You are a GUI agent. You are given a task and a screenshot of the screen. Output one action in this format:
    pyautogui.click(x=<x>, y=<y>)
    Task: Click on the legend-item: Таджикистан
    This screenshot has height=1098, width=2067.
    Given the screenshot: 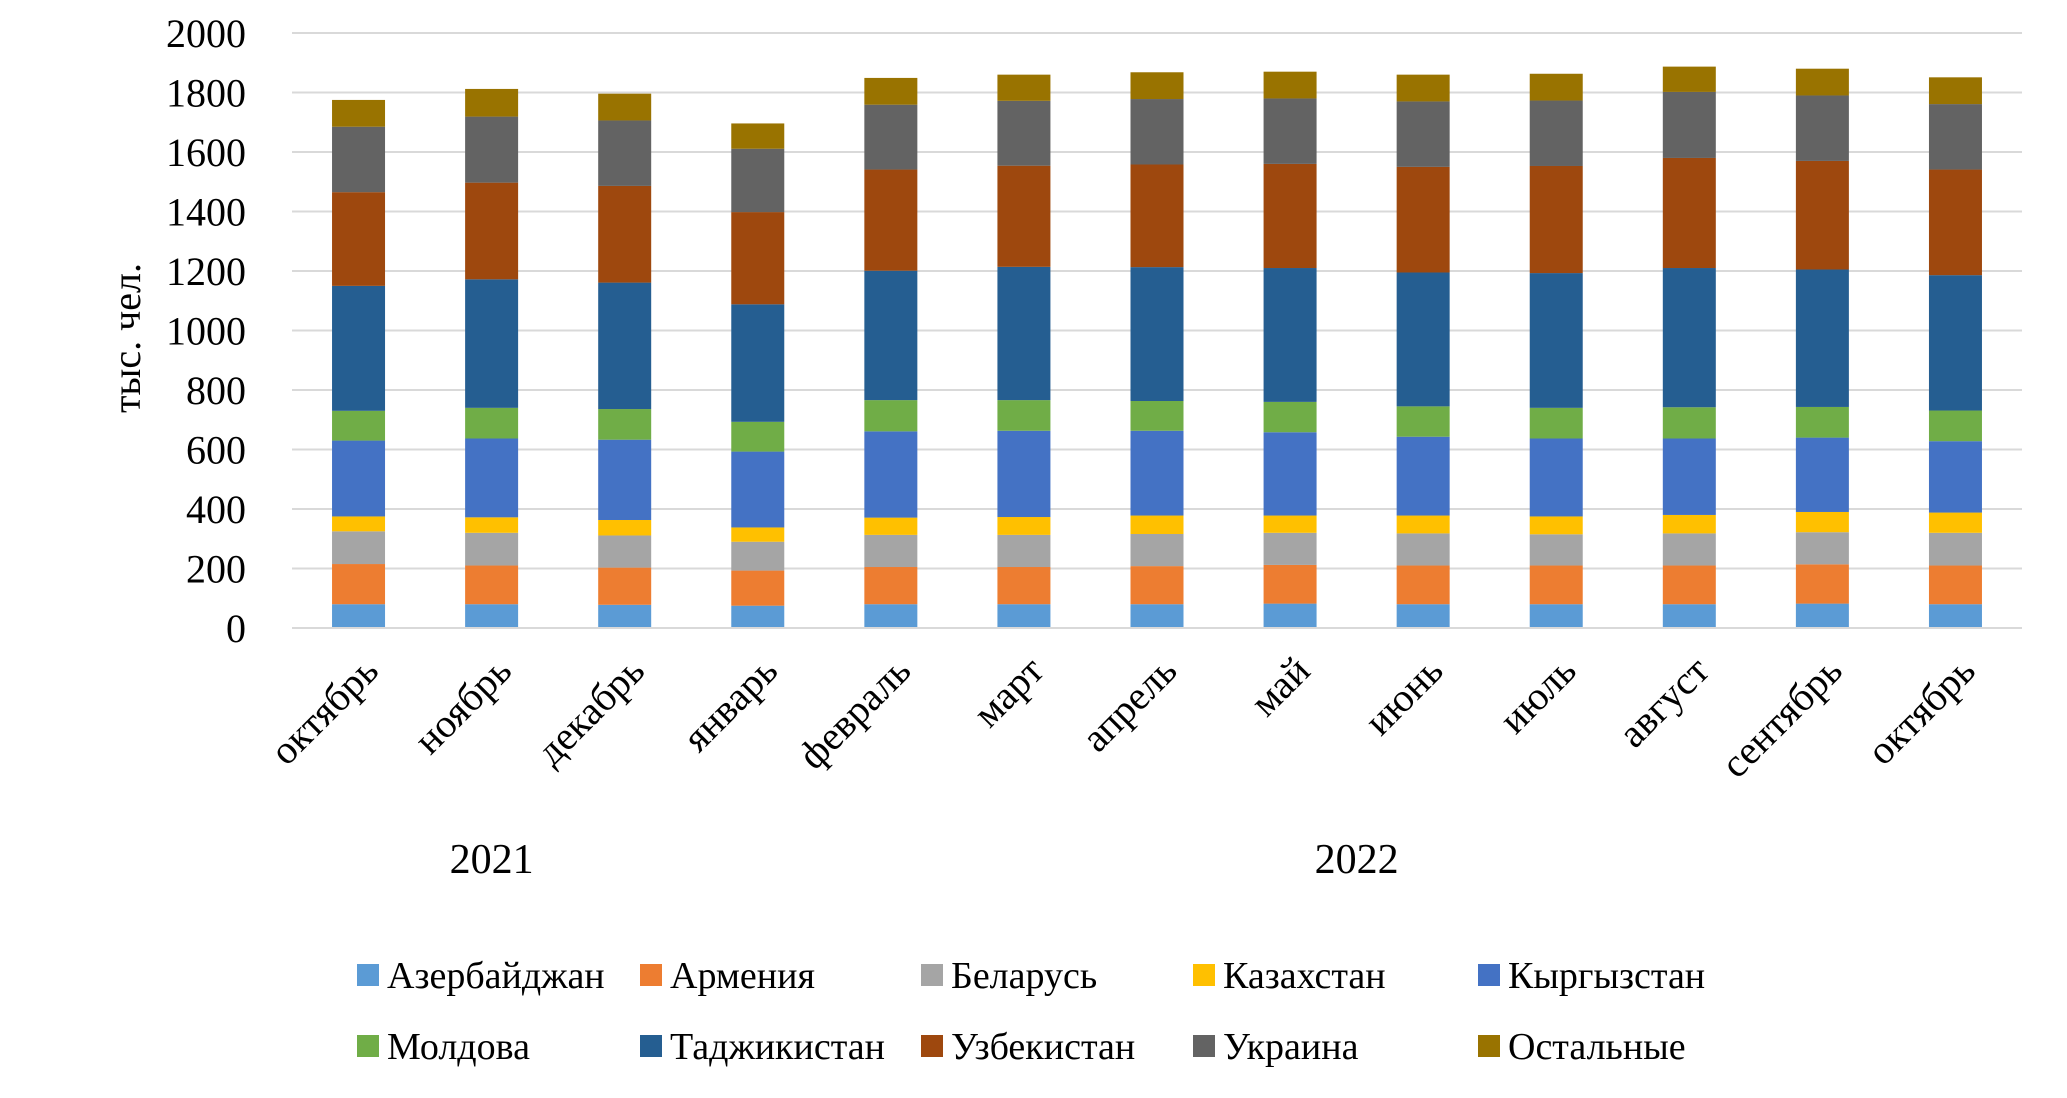 What is the action you would take?
    pyautogui.click(x=762, y=1047)
    